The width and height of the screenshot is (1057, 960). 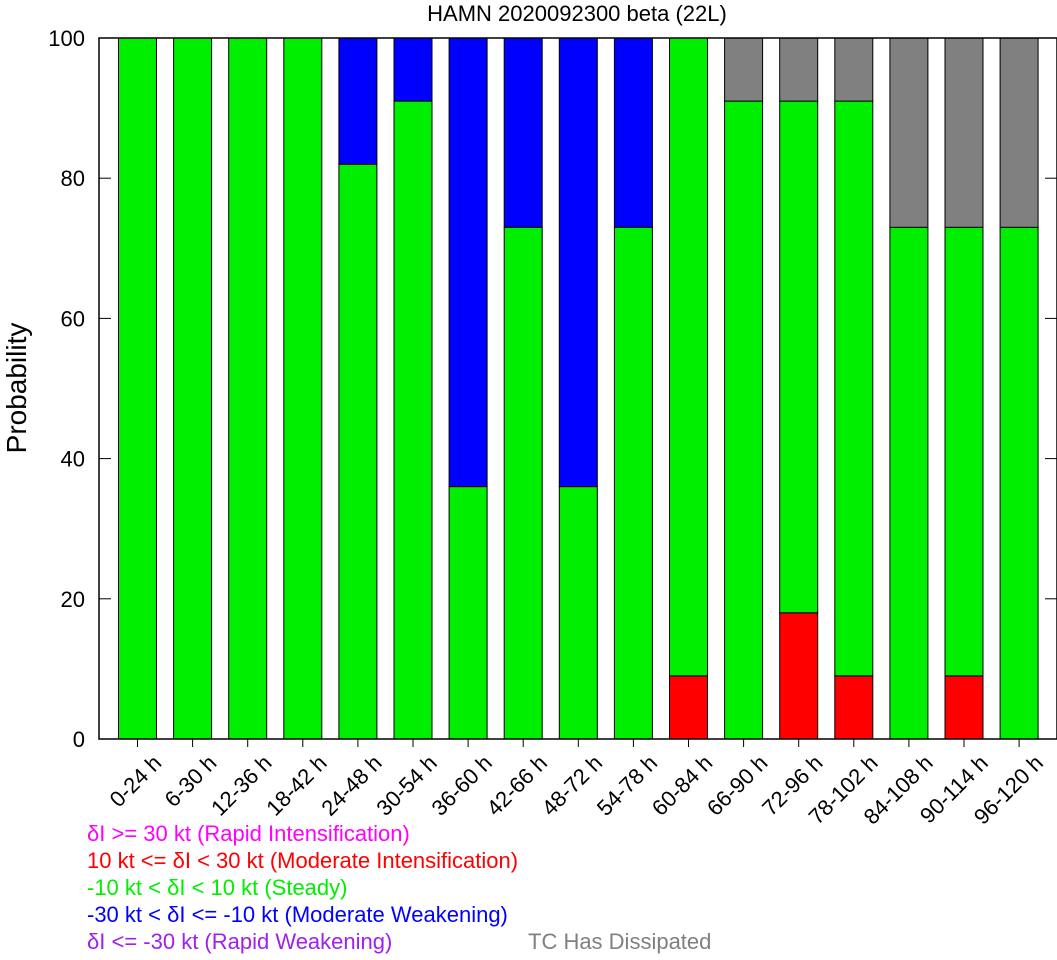 I want to click on legend-rapid-intensification: δI >= 30 kt (Rapid Intensification), so click(x=248, y=833).